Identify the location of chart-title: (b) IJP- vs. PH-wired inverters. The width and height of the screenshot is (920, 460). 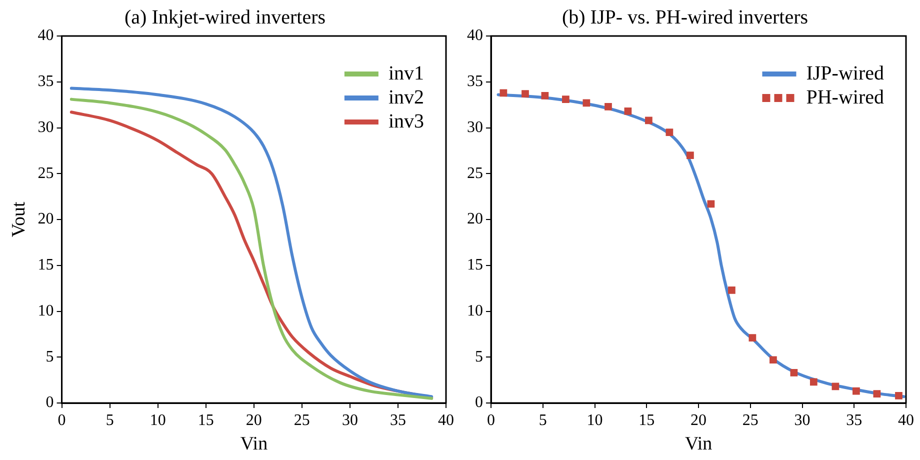
(685, 17).